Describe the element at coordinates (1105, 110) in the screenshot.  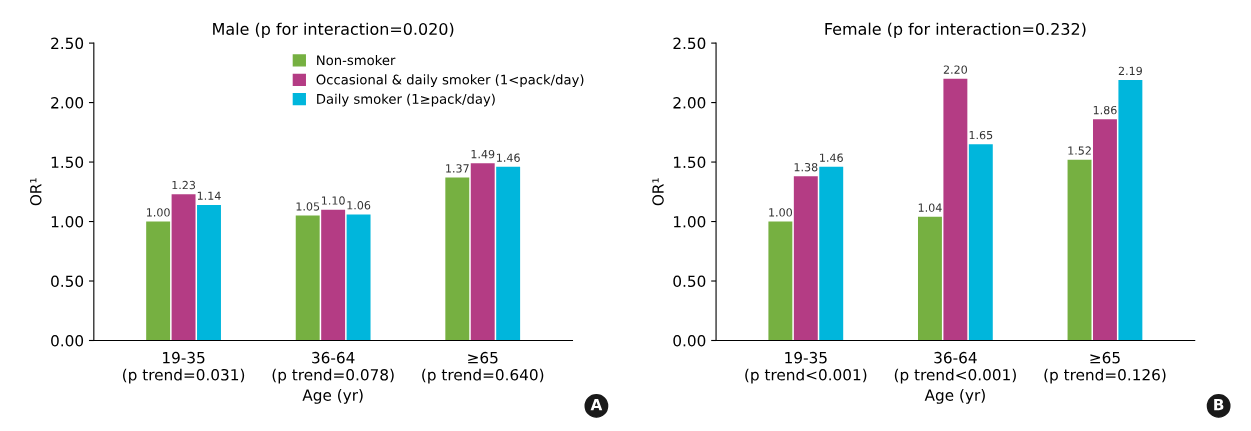
I see `data-label: 1.86` at that location.